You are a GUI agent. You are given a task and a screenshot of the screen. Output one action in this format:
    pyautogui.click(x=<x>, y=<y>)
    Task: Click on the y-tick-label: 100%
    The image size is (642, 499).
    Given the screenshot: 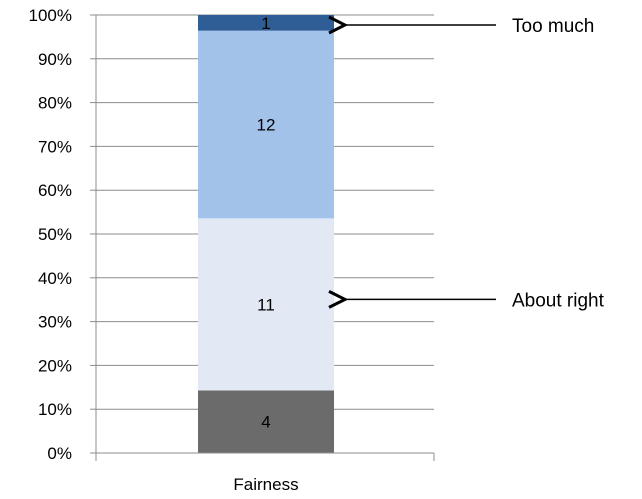 What is the action you would take?
    pyautogui.click(x=50, y=15)
    